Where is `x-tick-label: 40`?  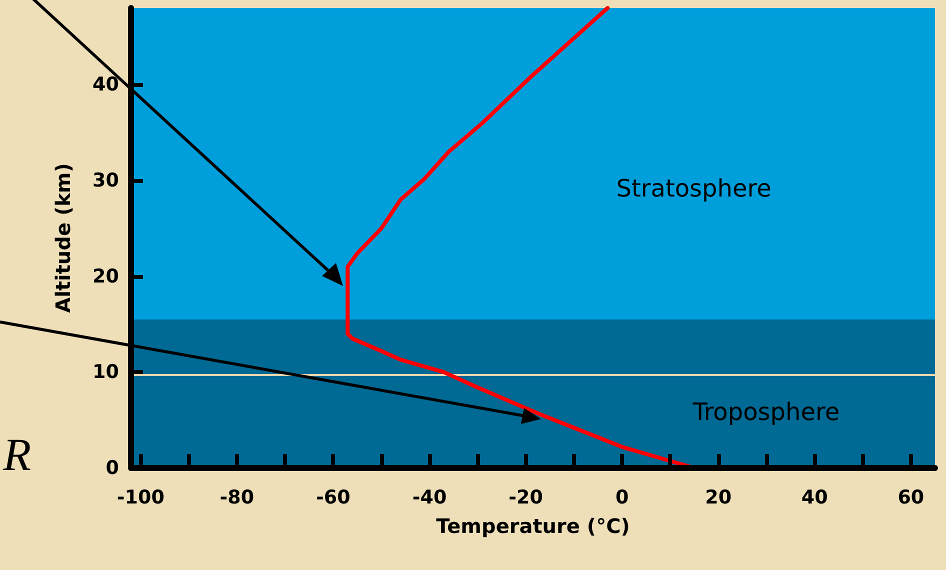
x-tick-label: 40 is located at coordinates (814, 497).